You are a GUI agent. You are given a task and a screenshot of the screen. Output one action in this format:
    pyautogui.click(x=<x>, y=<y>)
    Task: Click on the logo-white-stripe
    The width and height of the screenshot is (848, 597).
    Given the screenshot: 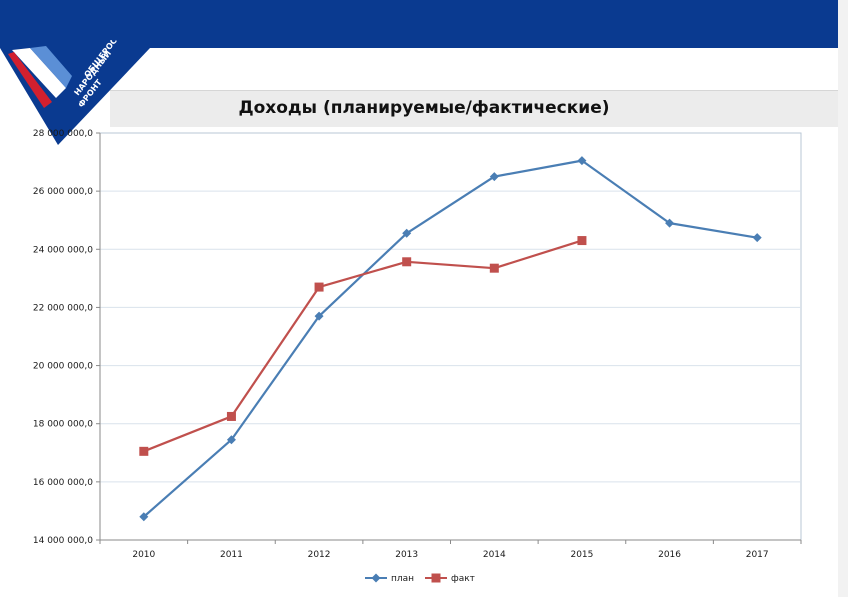 What is the action you would take?
    pyautogui.click(x=39, y=73)
    